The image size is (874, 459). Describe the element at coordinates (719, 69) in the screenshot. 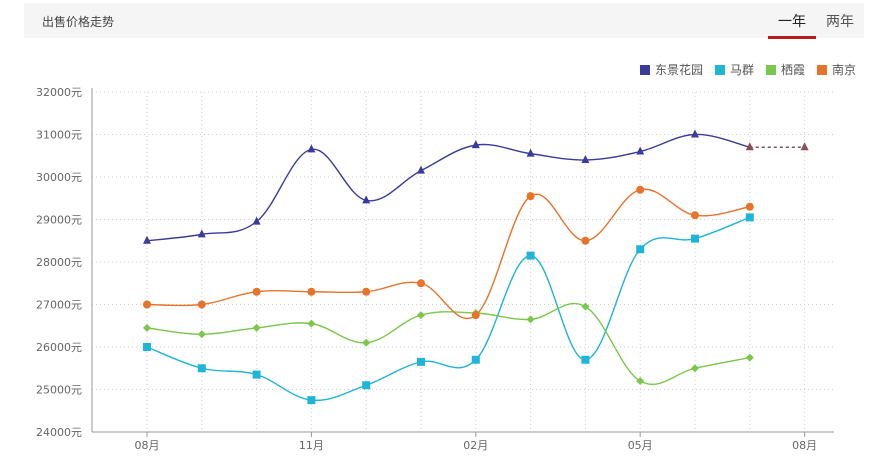

I see `legend-swatch-maqun` at that location.